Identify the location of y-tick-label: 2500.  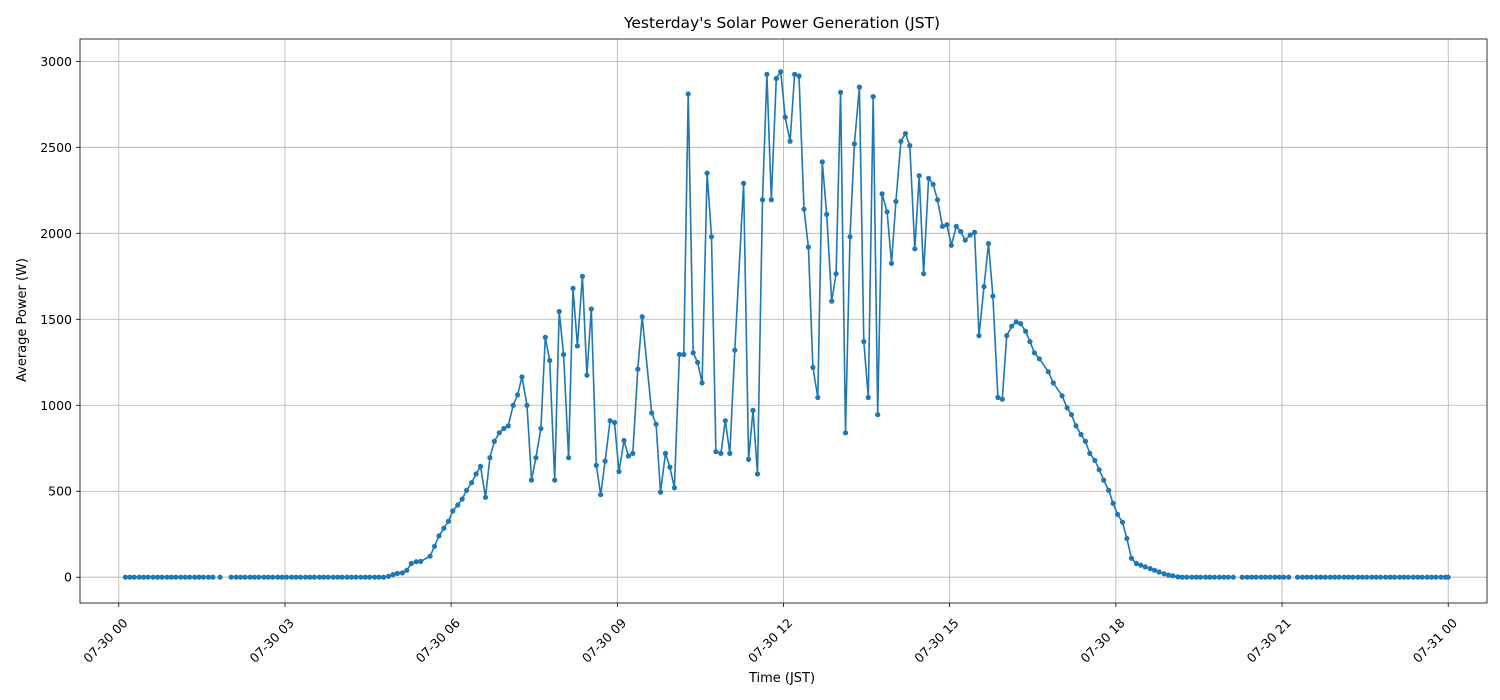
(56, 147).